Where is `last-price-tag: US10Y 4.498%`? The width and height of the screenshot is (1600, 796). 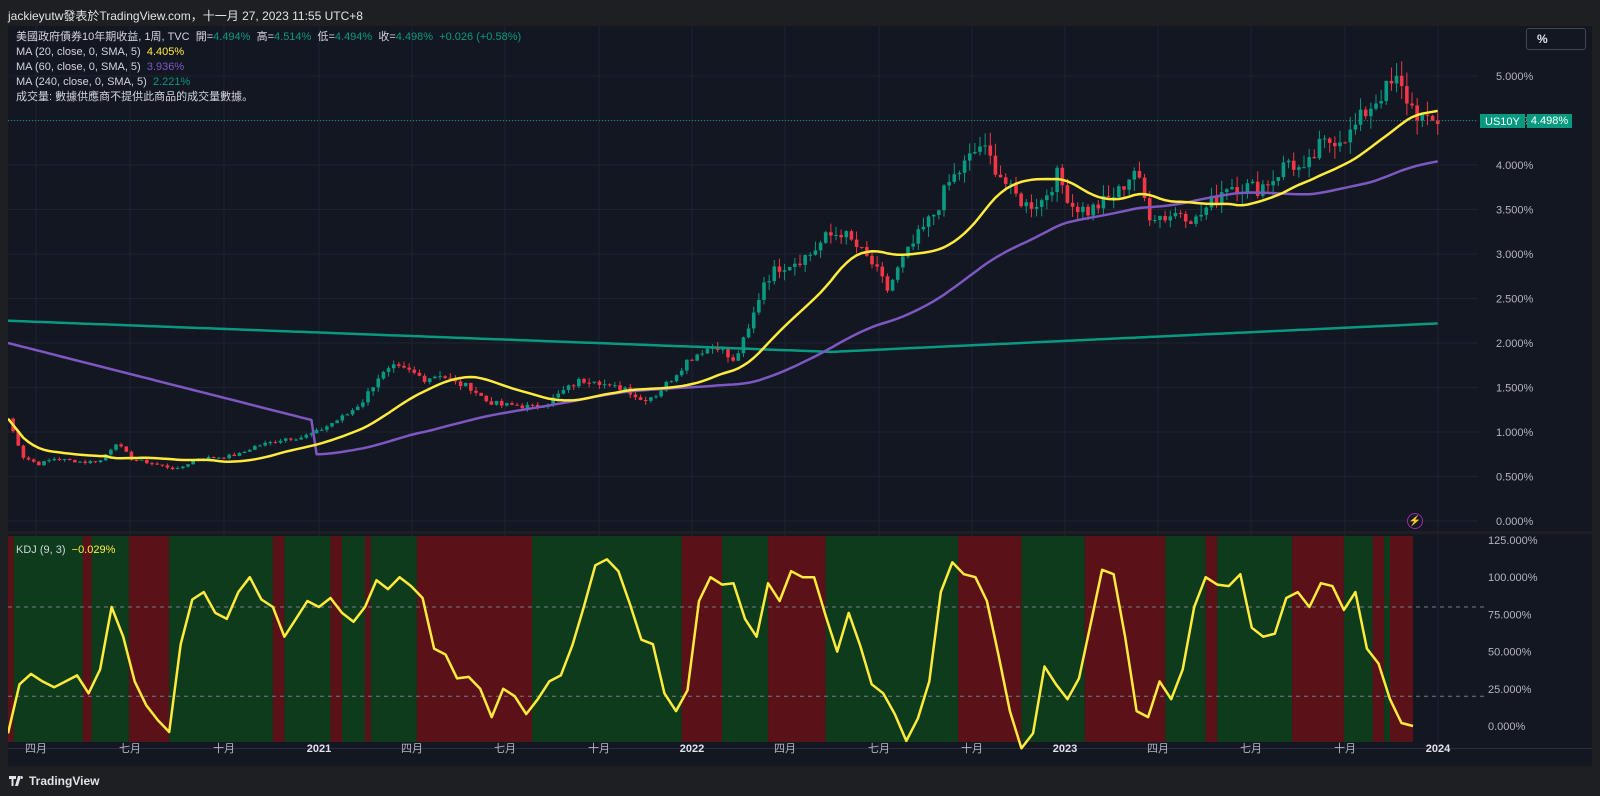
last-price-tag: US10Y 4.498% is located at coordinates (1526, 121).